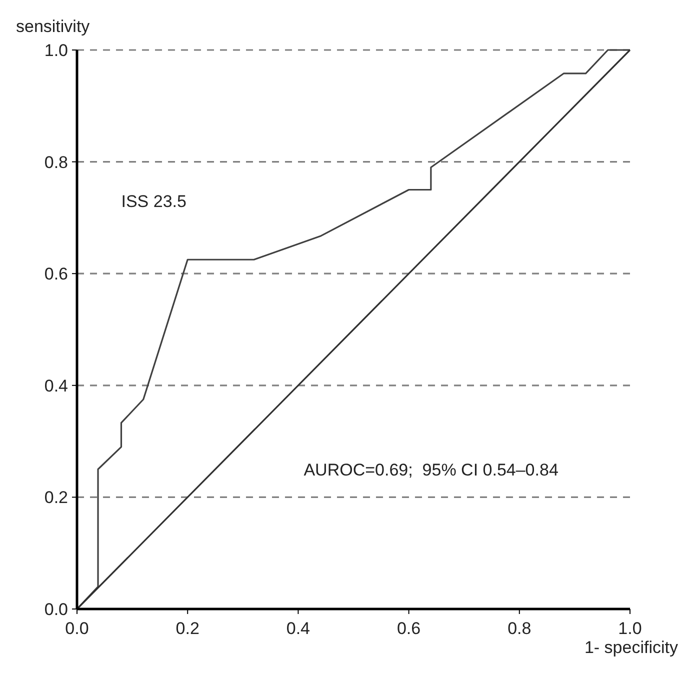 Image resolution: width=691 pixels, height=673 pixels. I want to click on x-tick-label: 0.8, so click(520, 628).